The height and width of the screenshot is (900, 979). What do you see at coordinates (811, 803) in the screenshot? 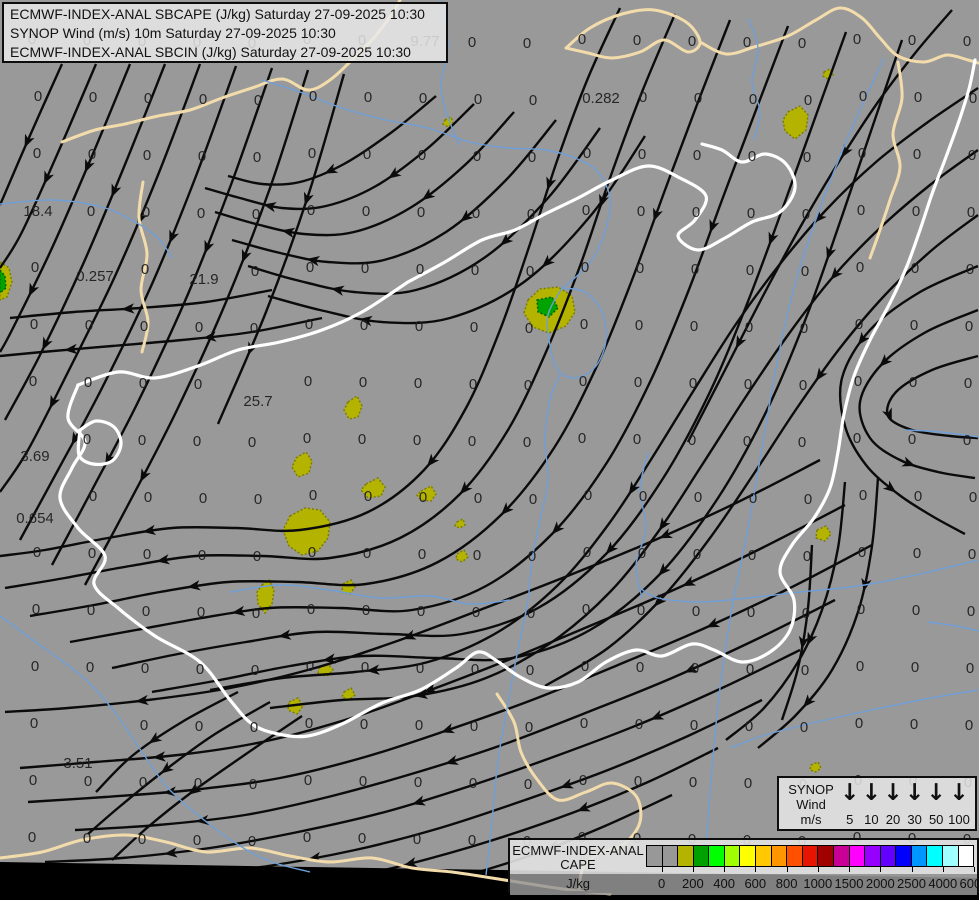
I see `synop-legend-title: SYNOP Wind m/s` at bounding box center [811, 803].